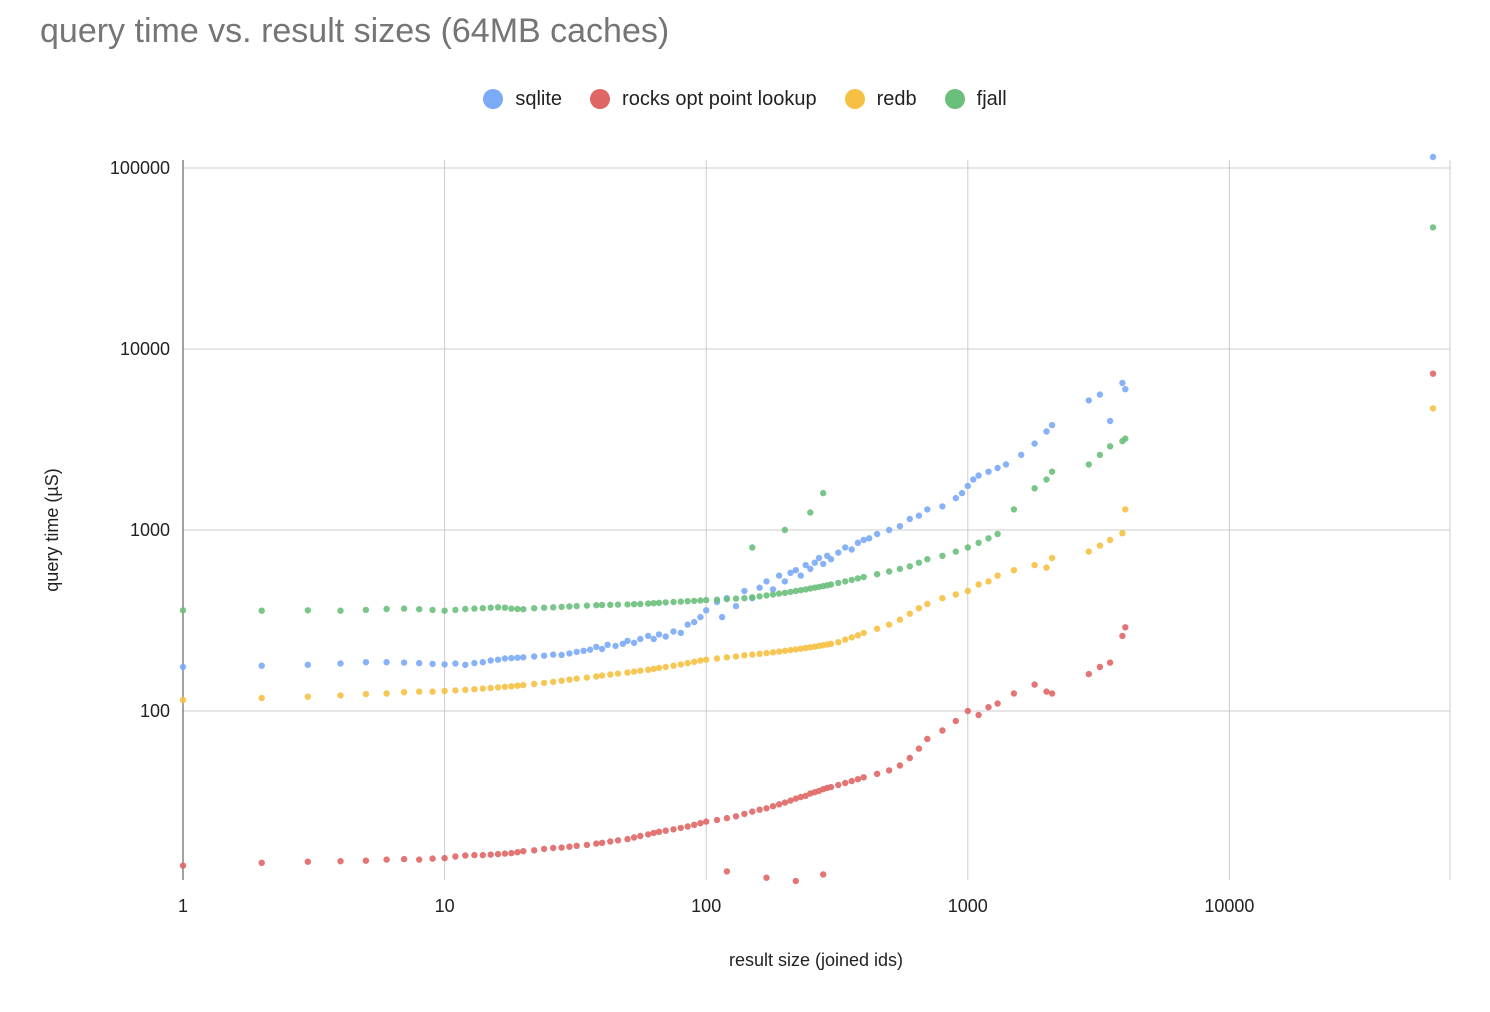  Describe the element at coordinates (539, 98) in the screenshot. I see `legend-label: sqlite` at that location.